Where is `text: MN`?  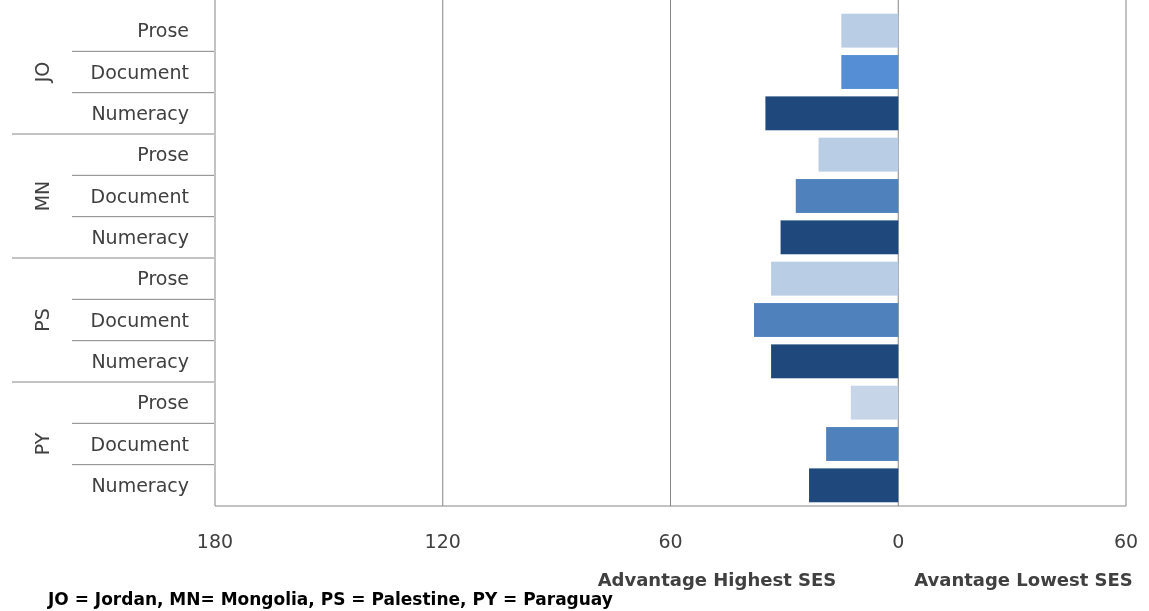 text: MN is located at coordinates (41, 196).